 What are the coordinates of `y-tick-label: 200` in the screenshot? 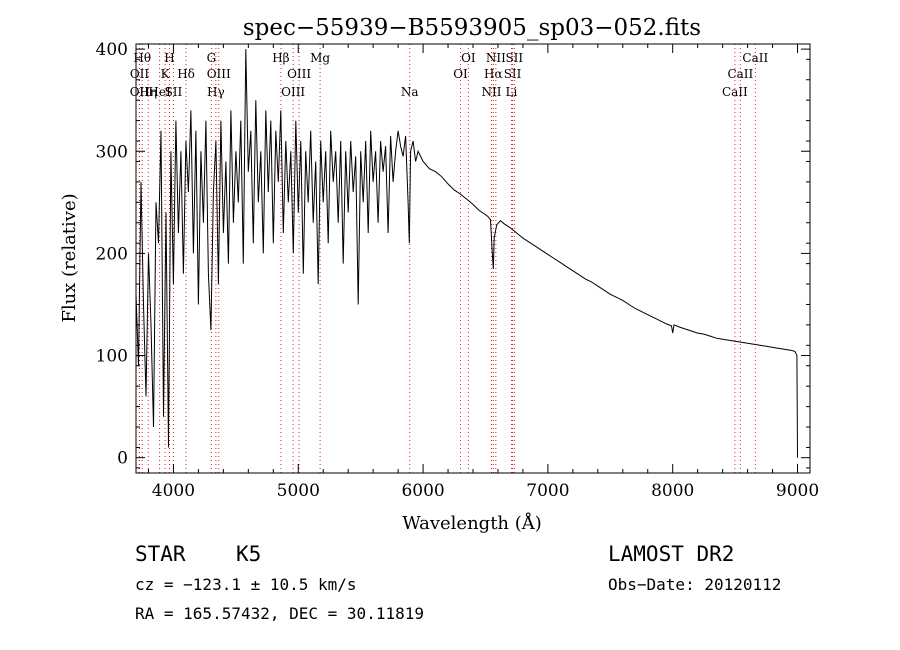 It's located at (112, 254).